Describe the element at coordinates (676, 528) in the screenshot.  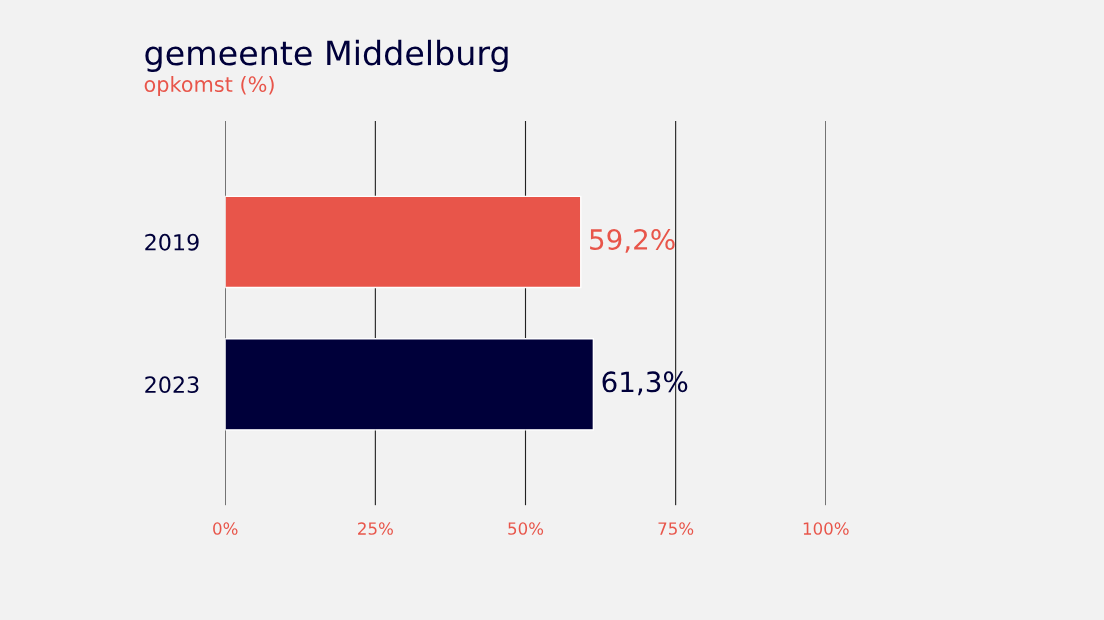
I see `x-tick-label: 75%` at that location.